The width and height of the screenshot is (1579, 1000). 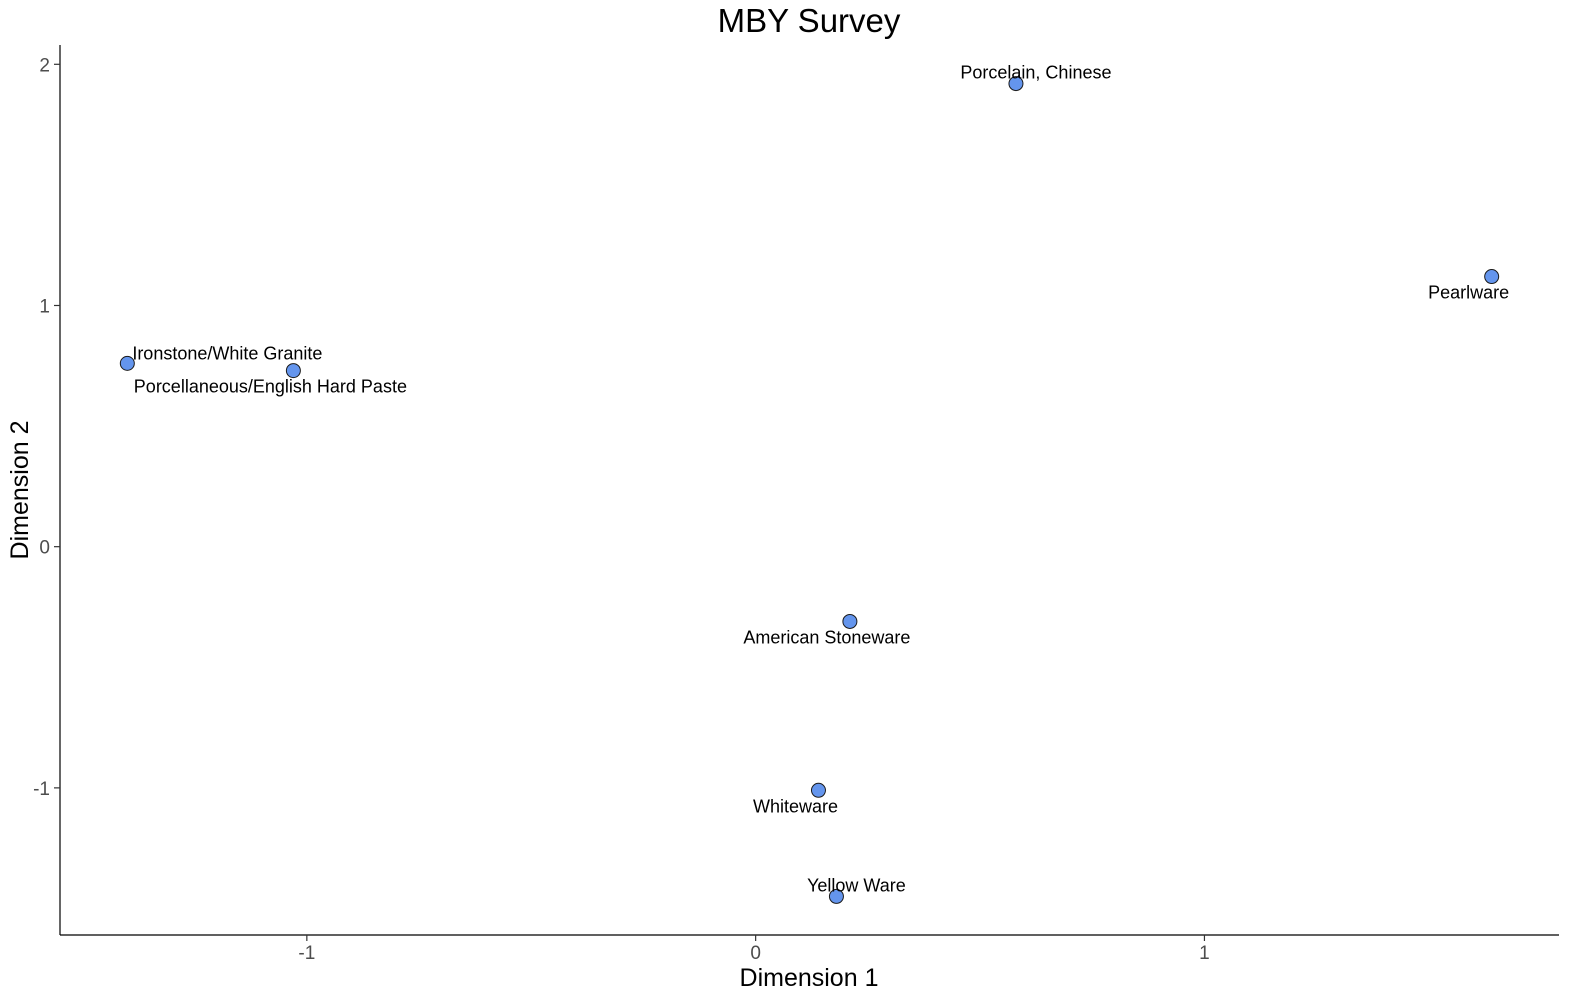 I want to click on data-point-label: Yellow Ware, so click(x=856, y=885).